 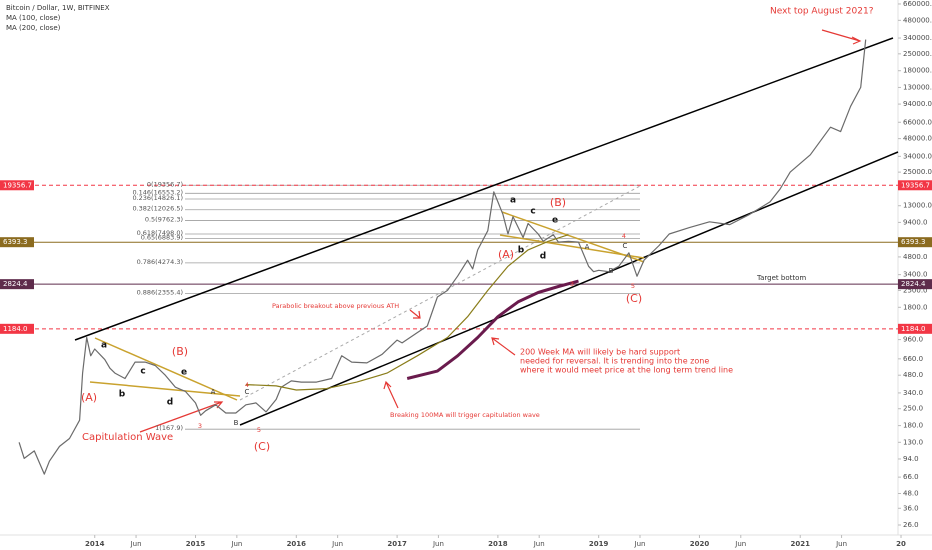 I want to click on price-label: 2824.4, so click(x=913, y=284).